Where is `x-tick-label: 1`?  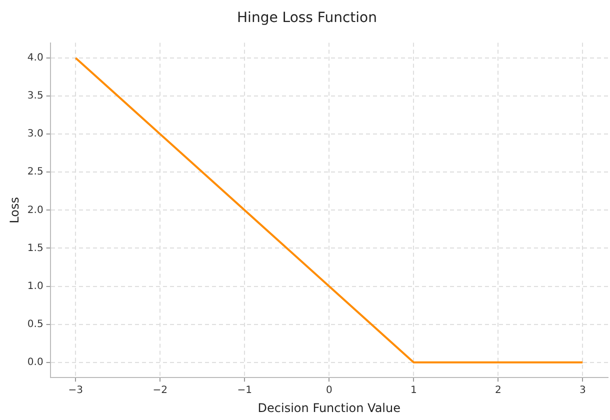 x-tick-label: 1 is located at coordinates (413, 390).